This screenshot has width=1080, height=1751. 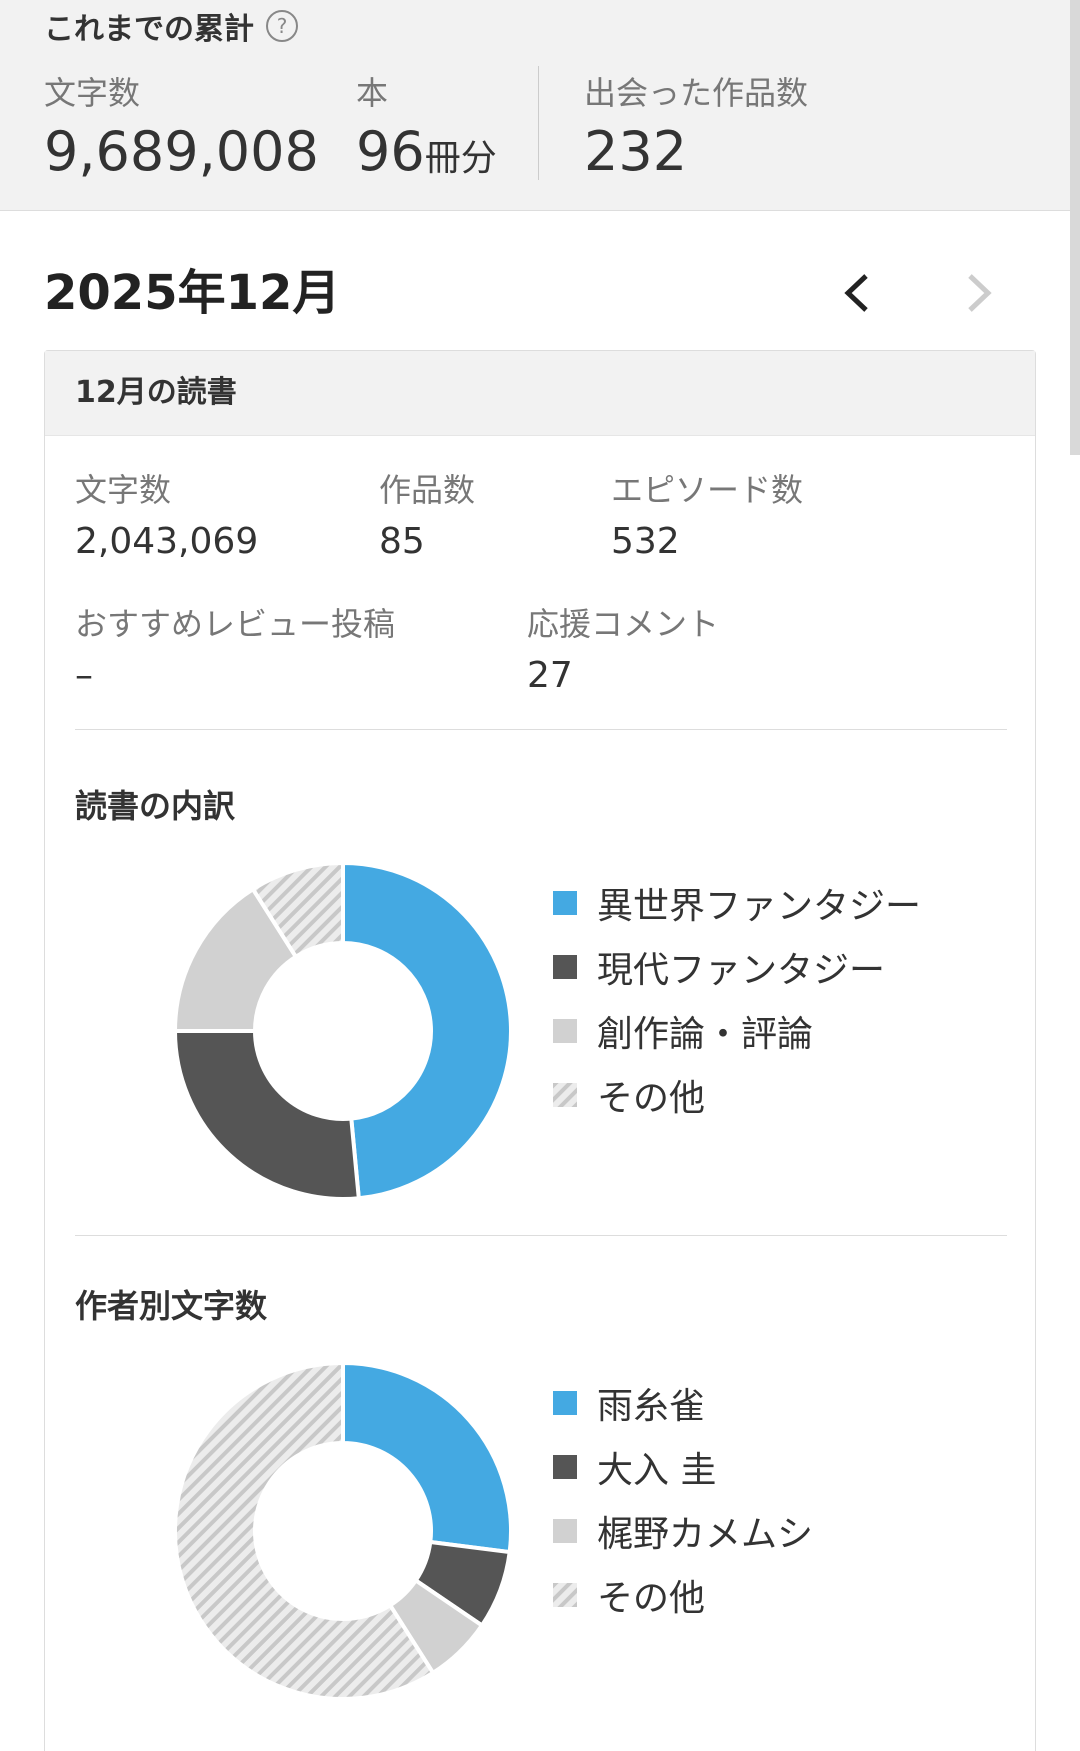 I want to click on legend-item: 大入 圭, so click(x=683, y=1467).